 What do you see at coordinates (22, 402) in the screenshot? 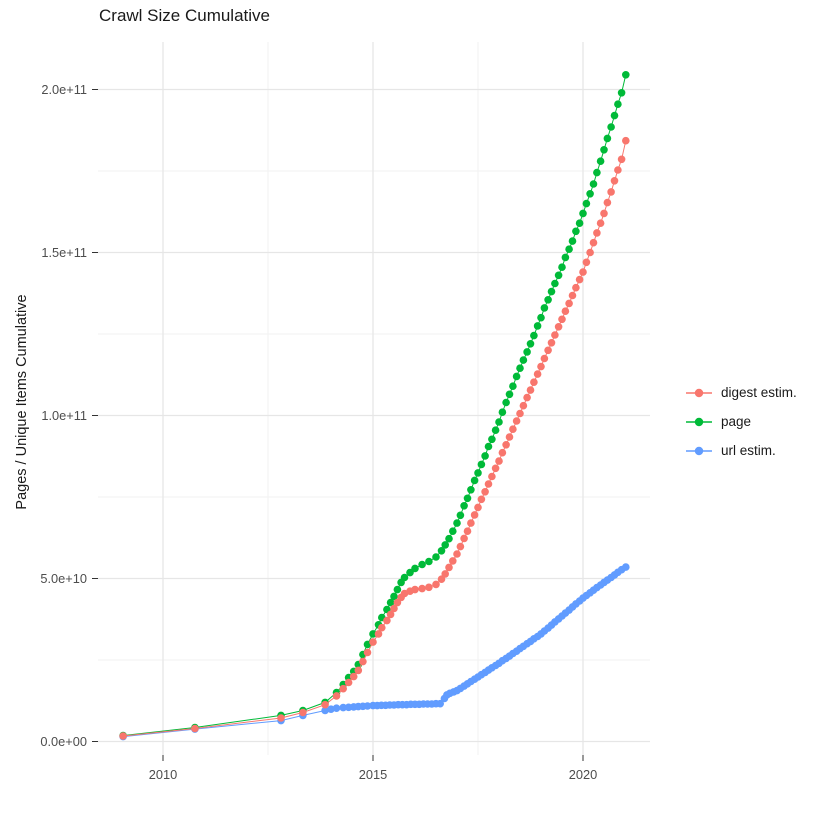
I see `y-axis-title: Pages / Unique Items Cumulative` at bounding box center [22, 402].